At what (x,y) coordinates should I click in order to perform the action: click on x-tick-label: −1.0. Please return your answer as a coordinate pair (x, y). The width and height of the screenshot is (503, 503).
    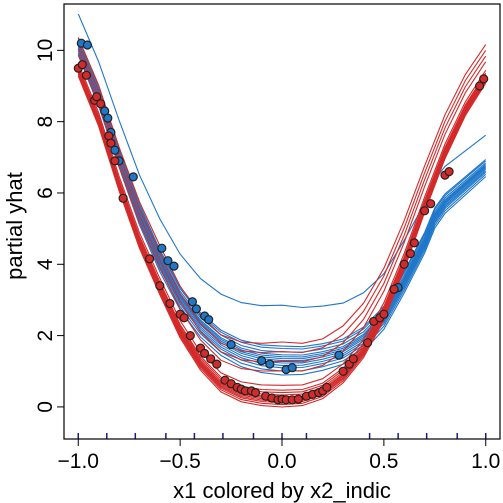
    Looking at the image, I should click on (78, 461).